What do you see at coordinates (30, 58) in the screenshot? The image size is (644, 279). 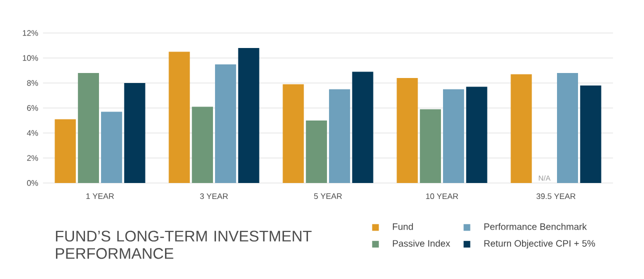 I see `y-tick-label: 10%` at bounding box center [30, 58].